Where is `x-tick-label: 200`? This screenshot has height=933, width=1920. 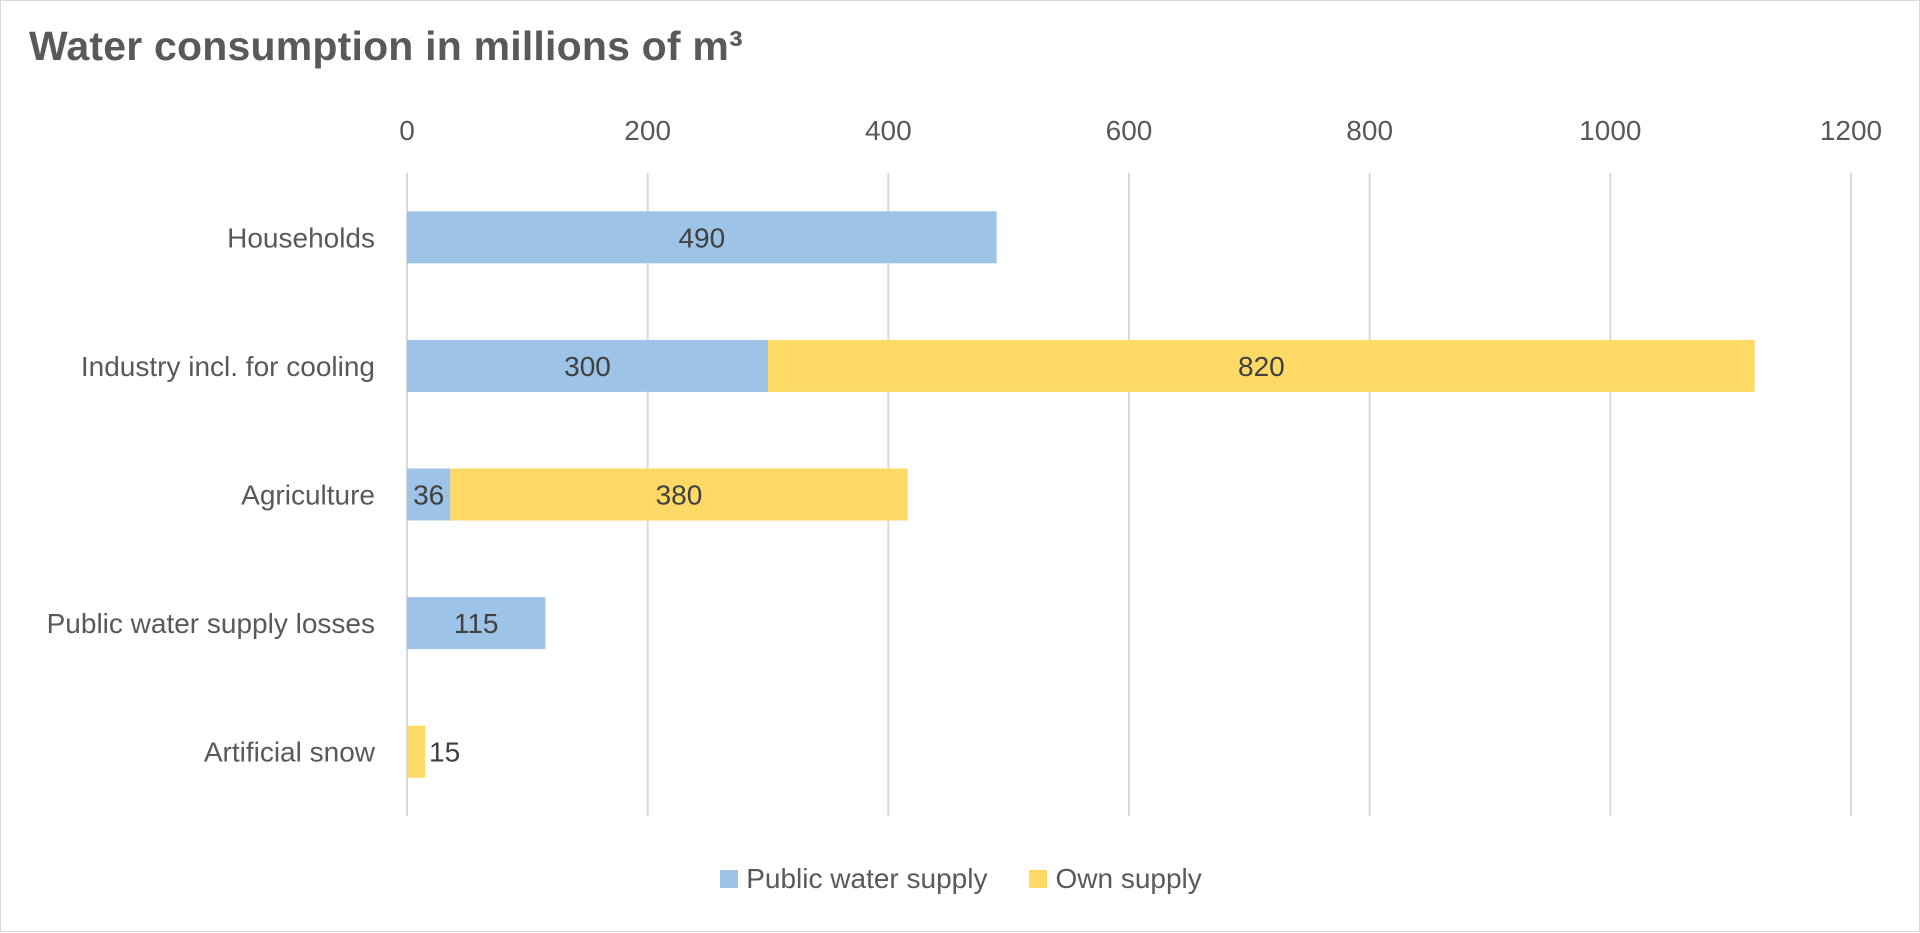 x-tick-label: 200 is located at coordinates (647, 130).